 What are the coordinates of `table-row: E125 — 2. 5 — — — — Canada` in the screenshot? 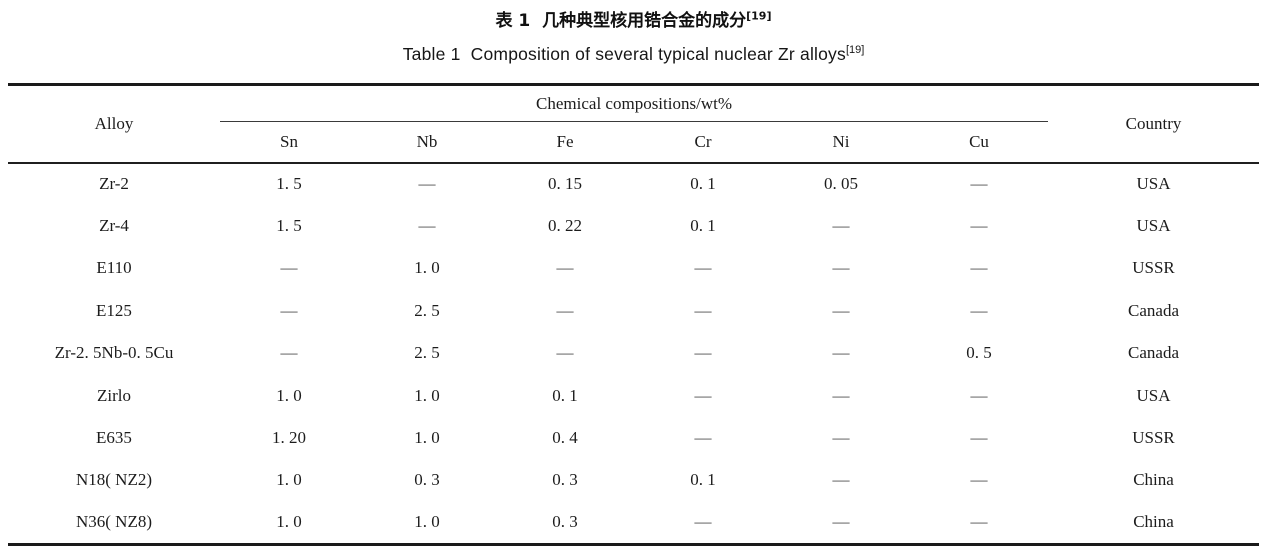 It's located at (633, 311).